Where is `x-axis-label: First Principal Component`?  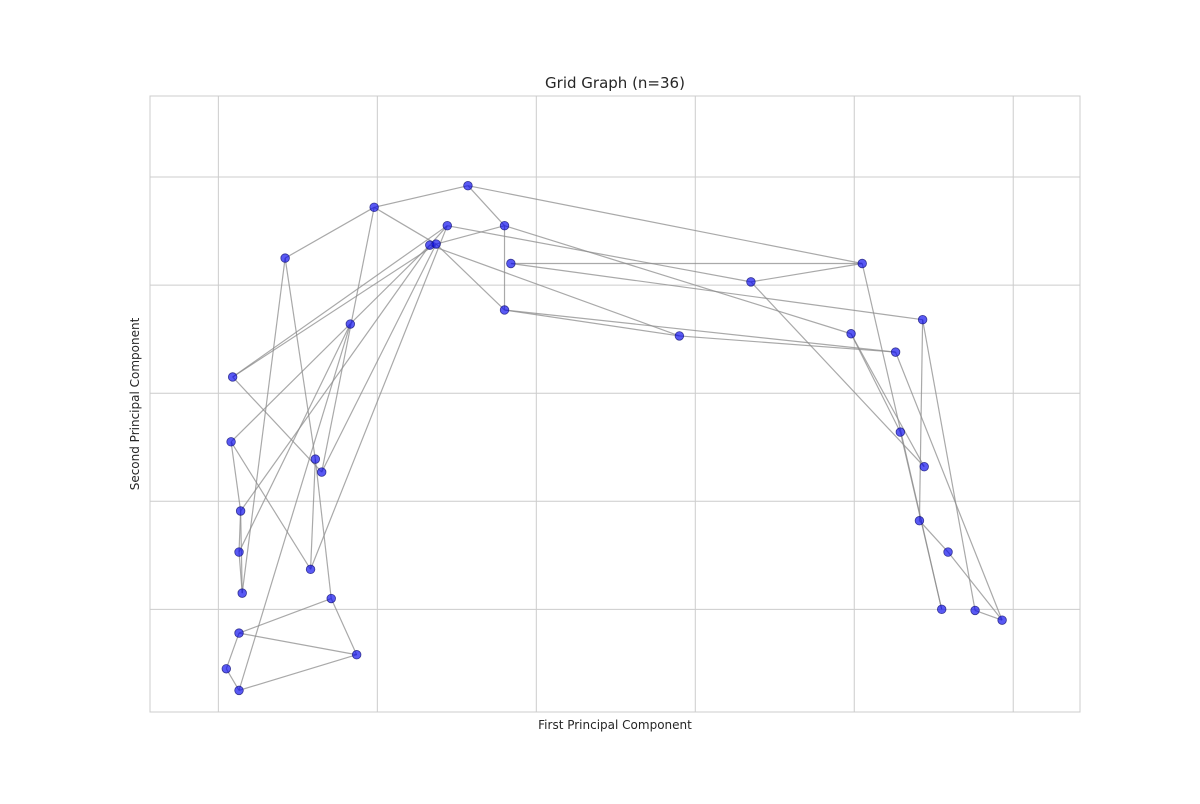 x-axis-label: First Principal Component is located at coordinates (615, 725).